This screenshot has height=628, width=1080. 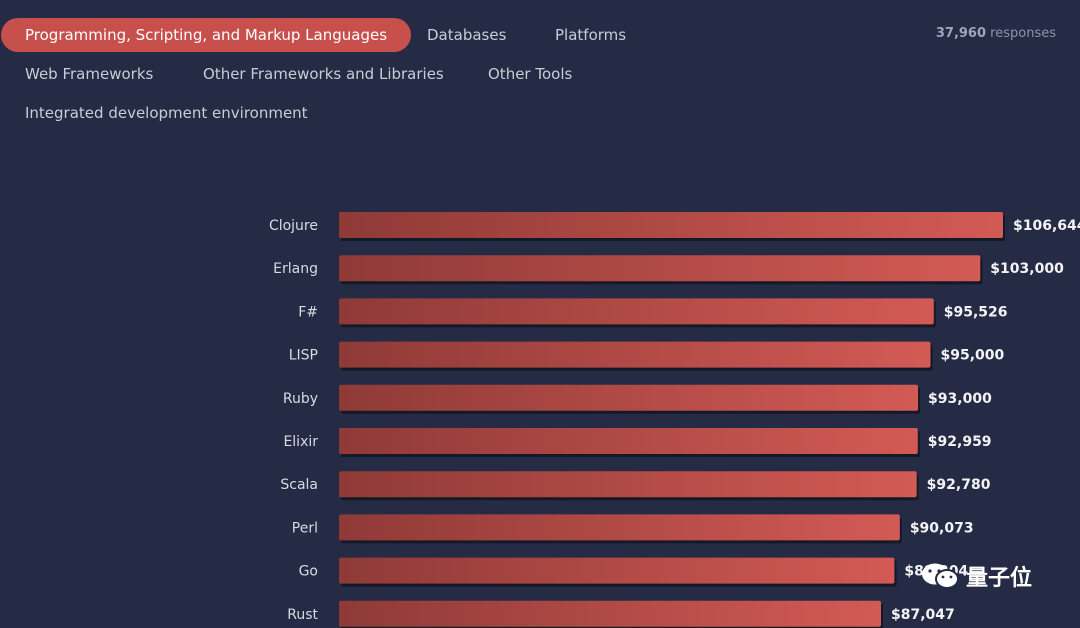 What do you see at coordinates (300, 442) in the screenshot?
I see `category-label: Elixir` at bounding box center [300, 442].